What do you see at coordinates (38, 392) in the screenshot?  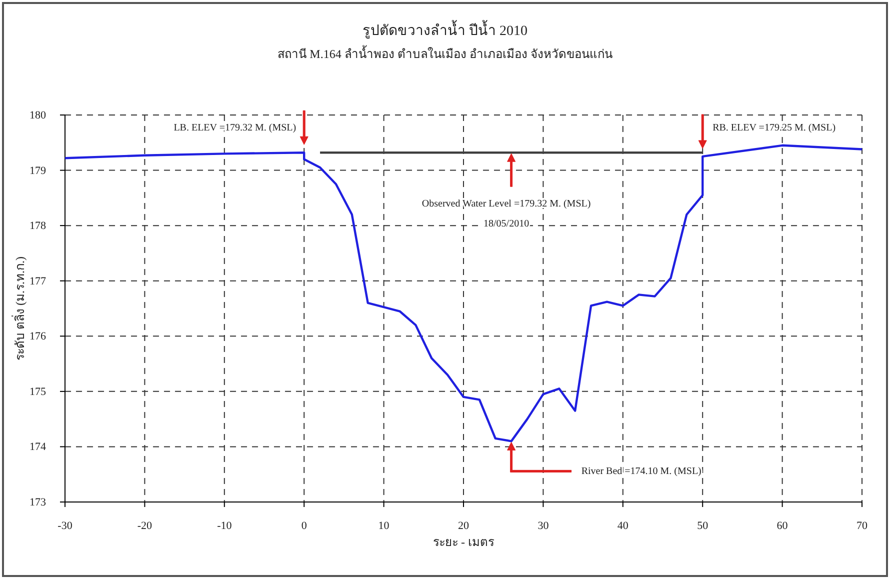 I see `y-tick-label: 175` at bounding box center [38, 392].